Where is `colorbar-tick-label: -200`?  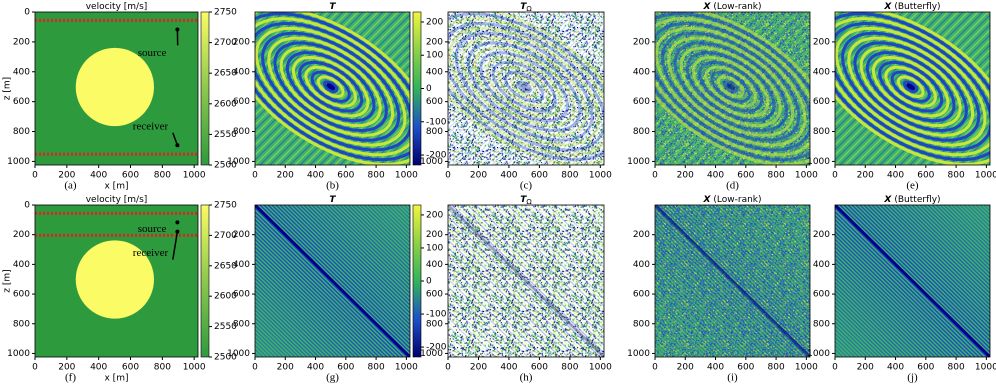 colorbar-tick-label: -200 is located at coordinates (436, 156).